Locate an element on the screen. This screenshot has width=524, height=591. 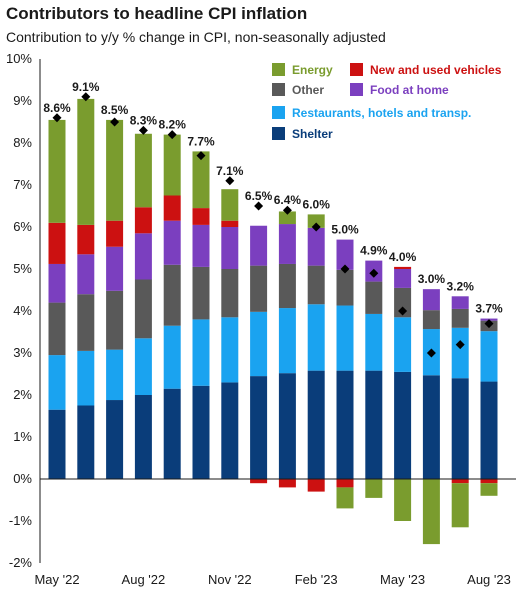
total-label: 5.0% is located at coordinates (345, 230).